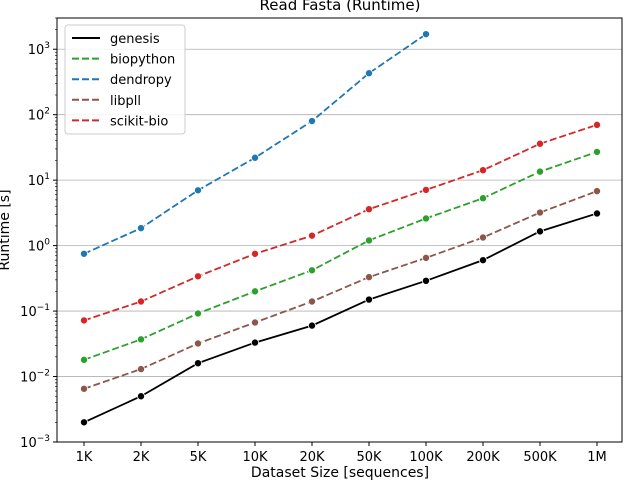 This screenshot has width=640, height=480. Describe the element at coordinates (6, 229) in the screenshot. I see `y-axis-title: Runtime [s]` at that location.